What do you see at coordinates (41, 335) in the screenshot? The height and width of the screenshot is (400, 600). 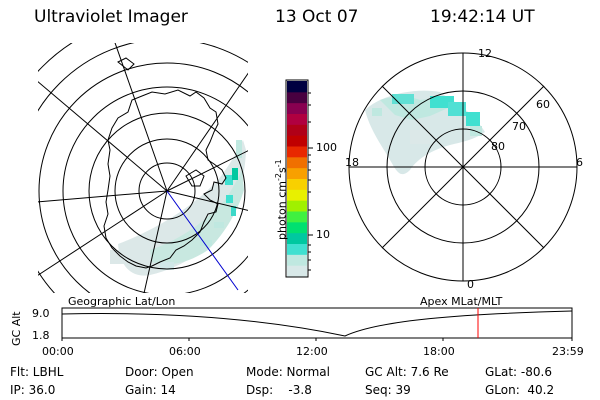 I see `altitude-ytick-low: 1.8` at bounding box center [41, 335].